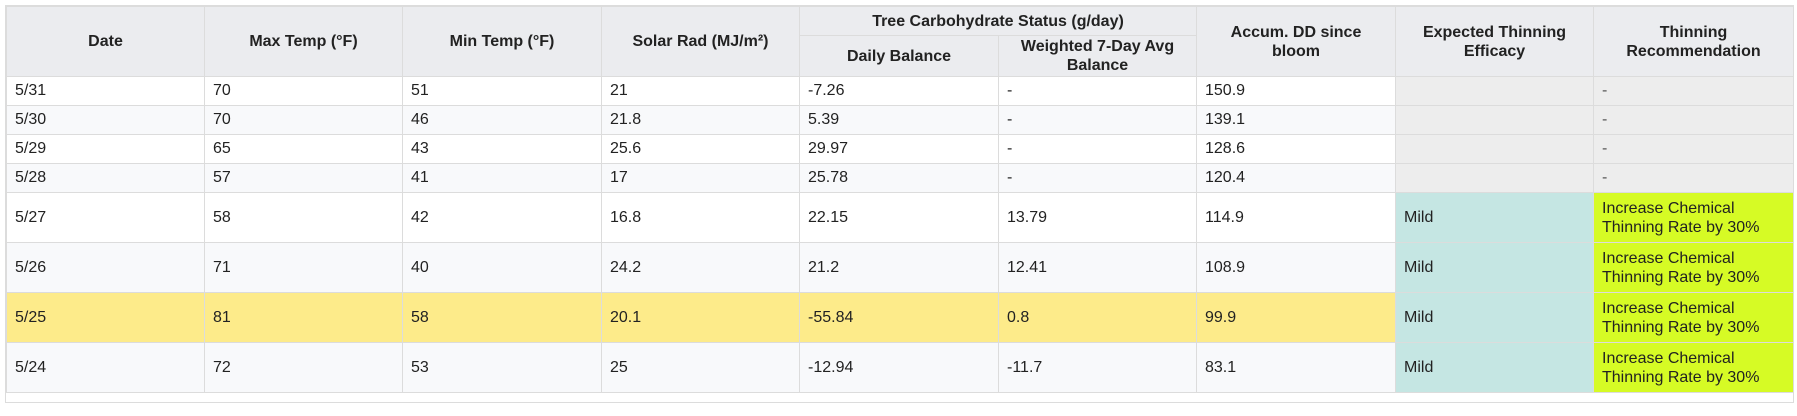  Describe the element at coordinates (1296, 317) in the screenshot. I see `cell-accum-dd: 99.9` at that location.